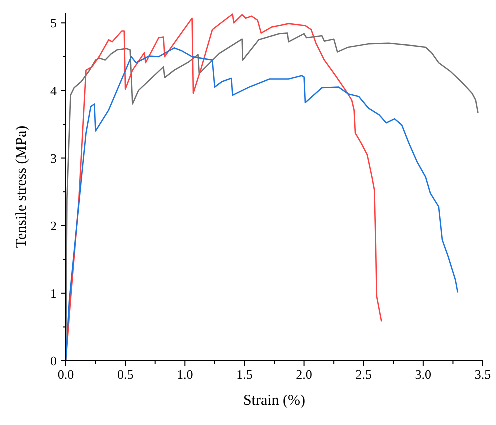 This screenshot has height=425, width=496. I want to click on y-tick-label: 2, so click(53, 226).